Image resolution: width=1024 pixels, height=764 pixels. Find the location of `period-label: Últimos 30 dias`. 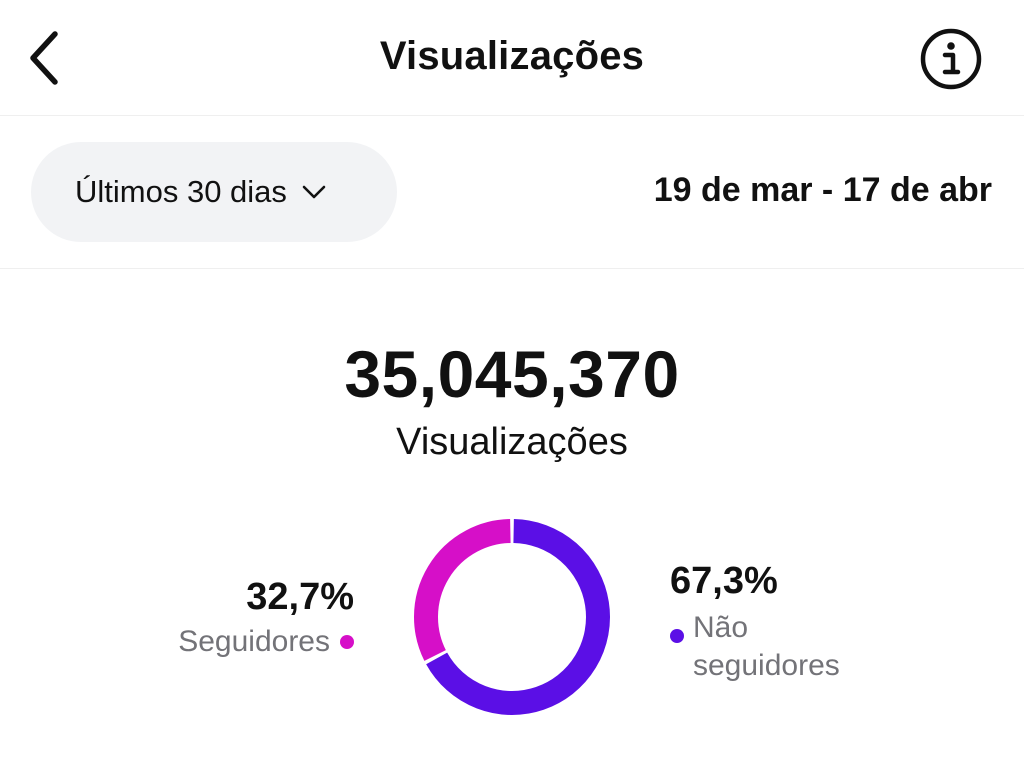

period-label: Últimos 30 dias is located at coordinates (181, 191).